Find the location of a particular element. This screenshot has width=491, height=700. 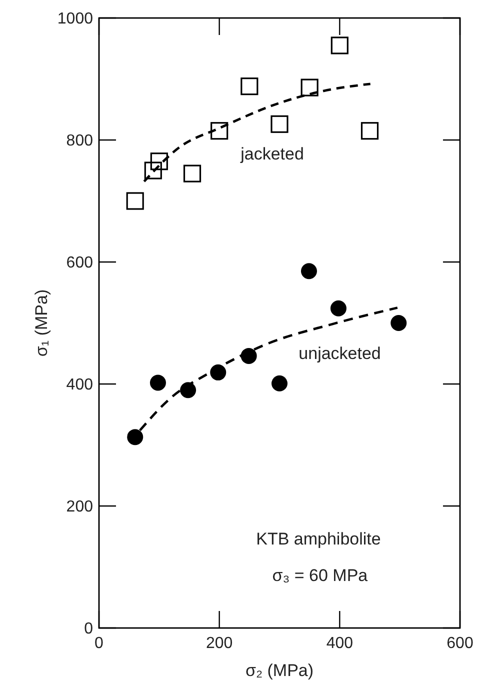

x-tick-label: 200 is located at coordinates (219, 643).